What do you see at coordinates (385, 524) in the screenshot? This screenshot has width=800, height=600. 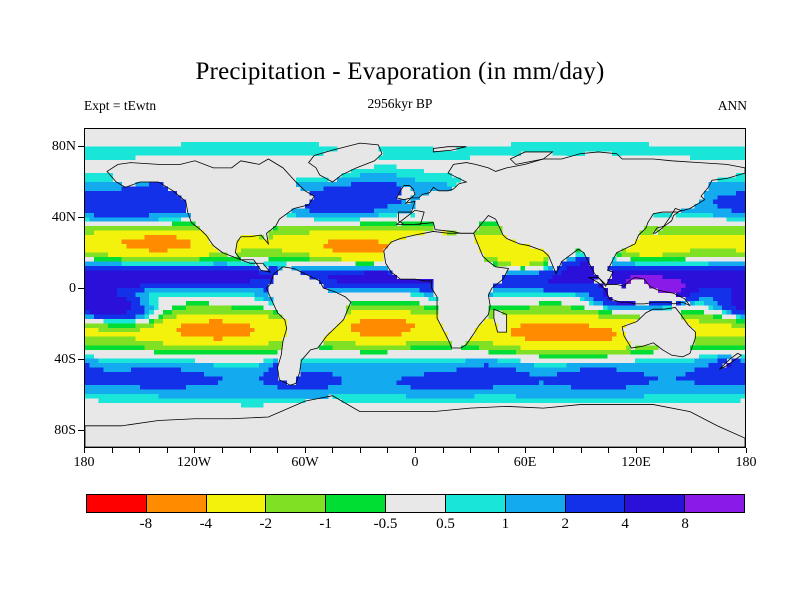 I see `colorbar-tick-label: -0.5` at bounding box center [385, 524].